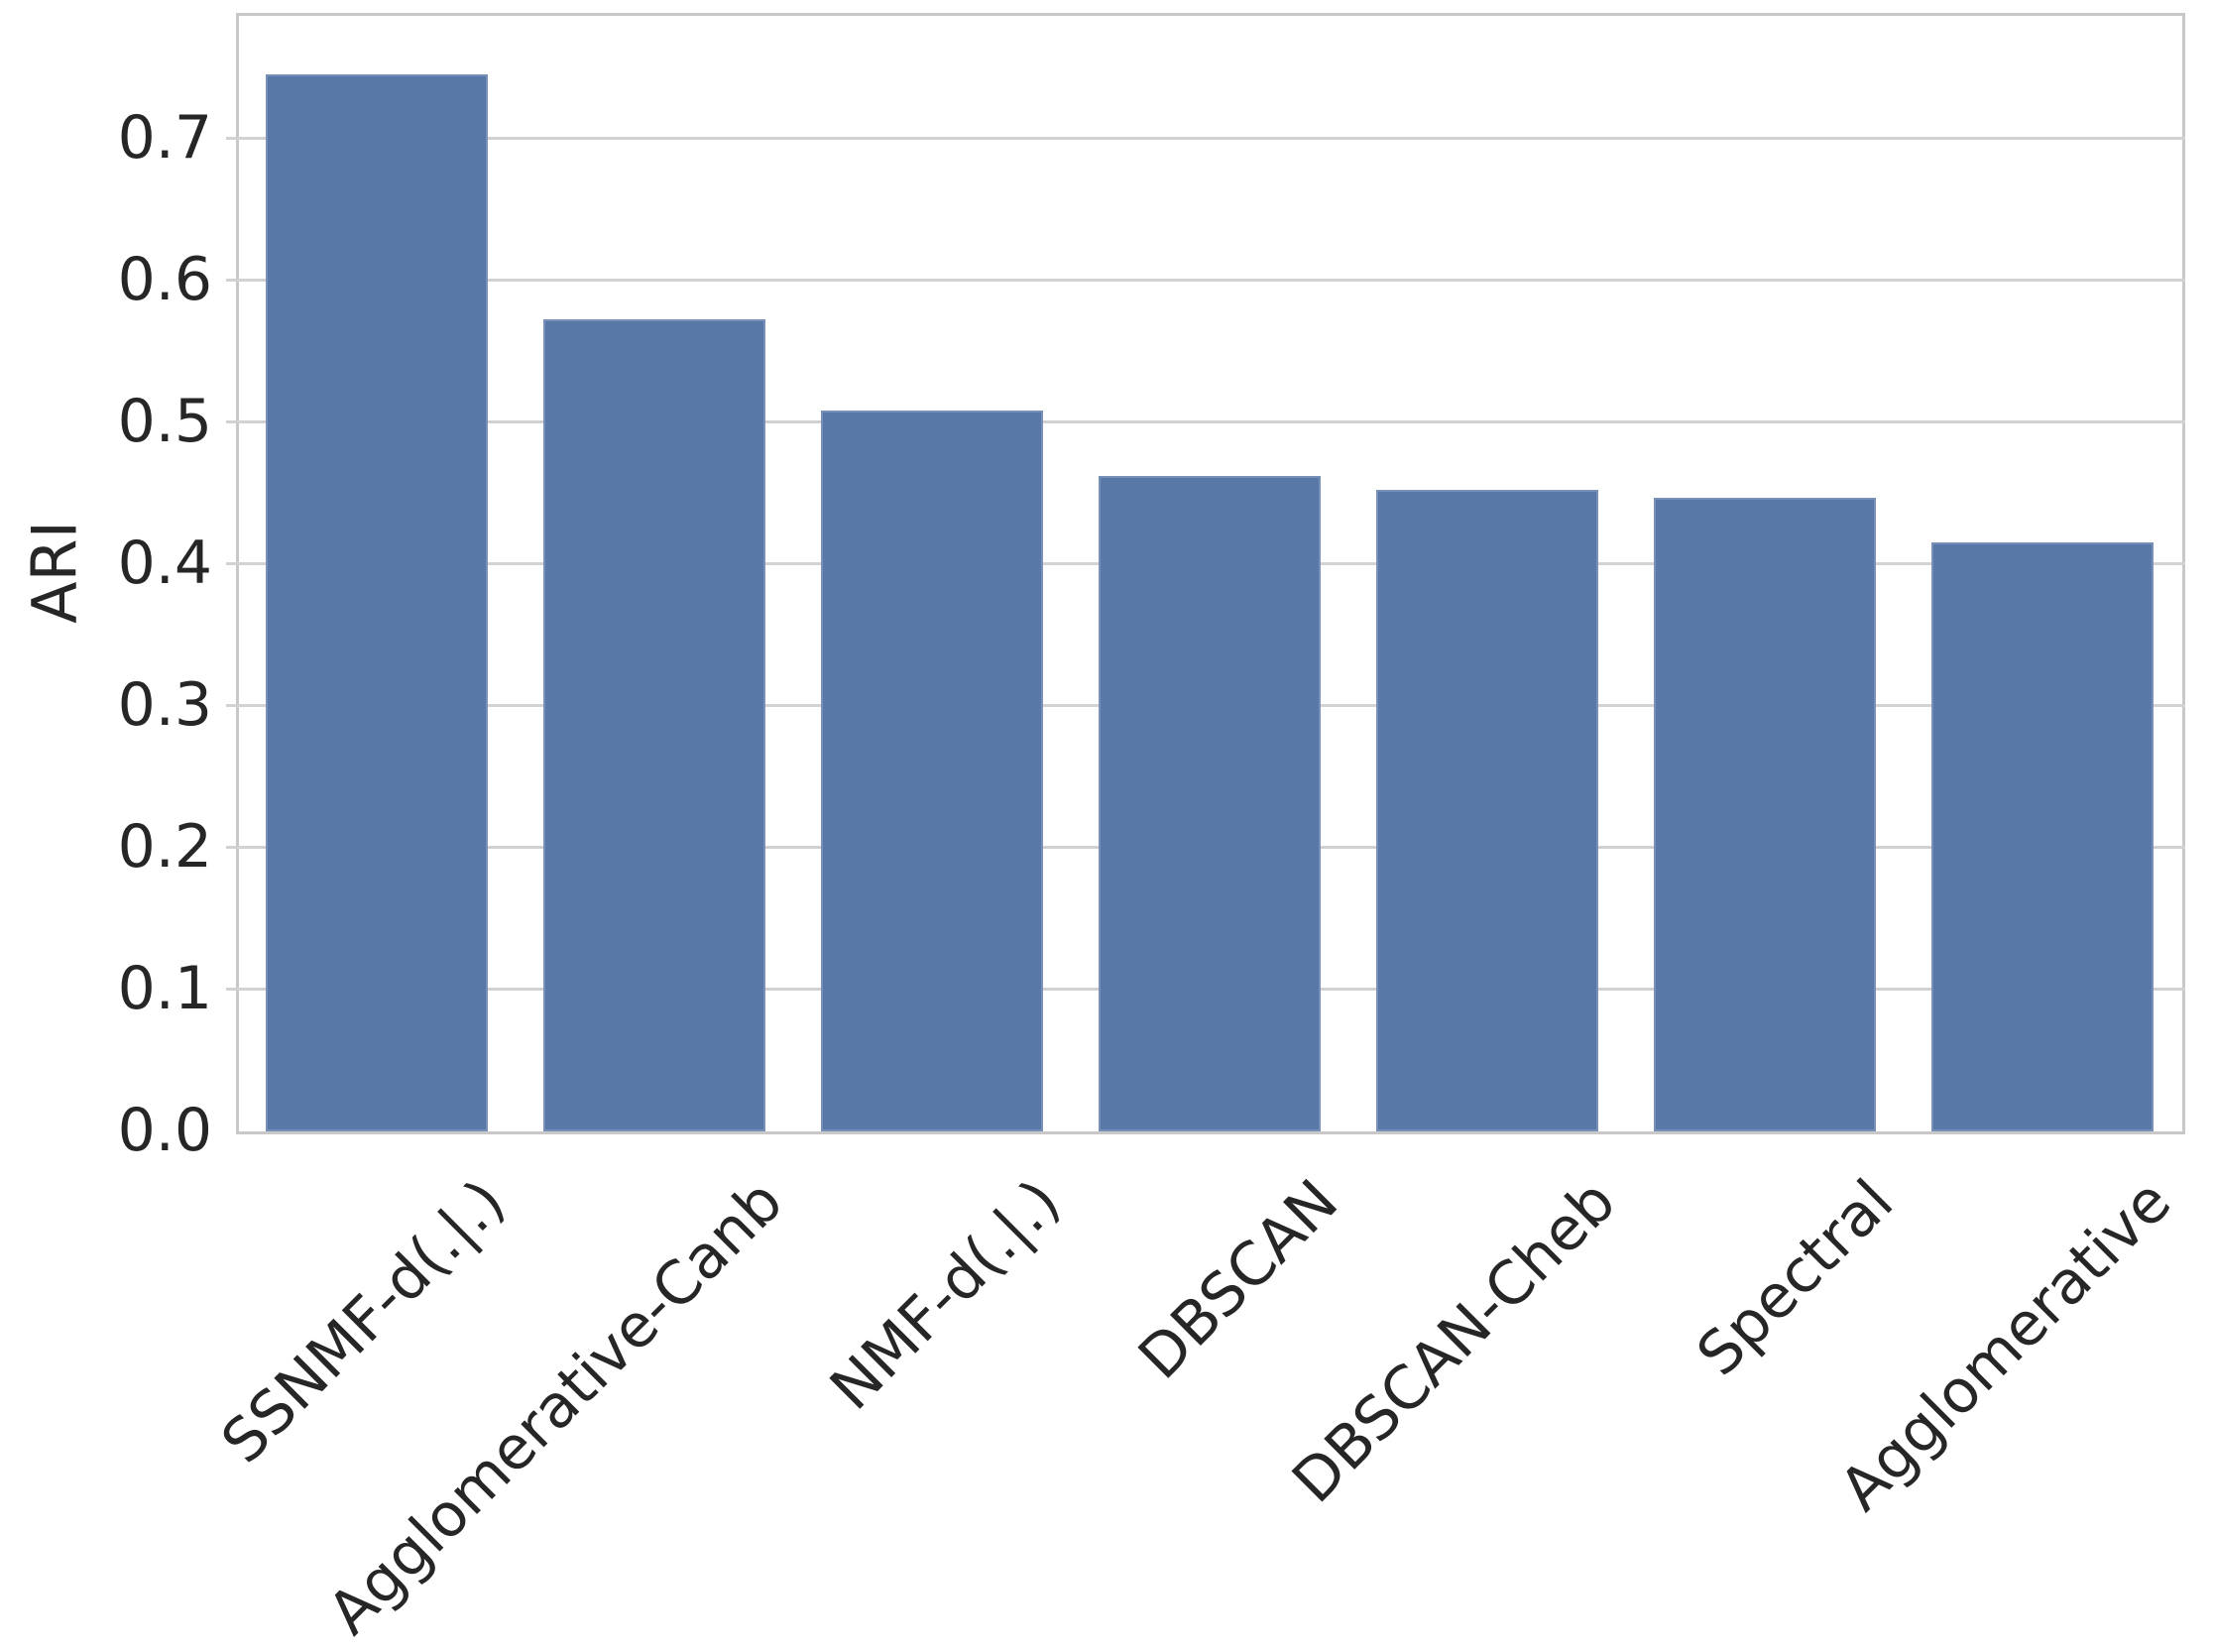 The width and height of the screenshot is (2214, 1652). Describe the element at coordinates (165, 422) in the screenshot. I see `y-tick-label: 0.5` at that location.